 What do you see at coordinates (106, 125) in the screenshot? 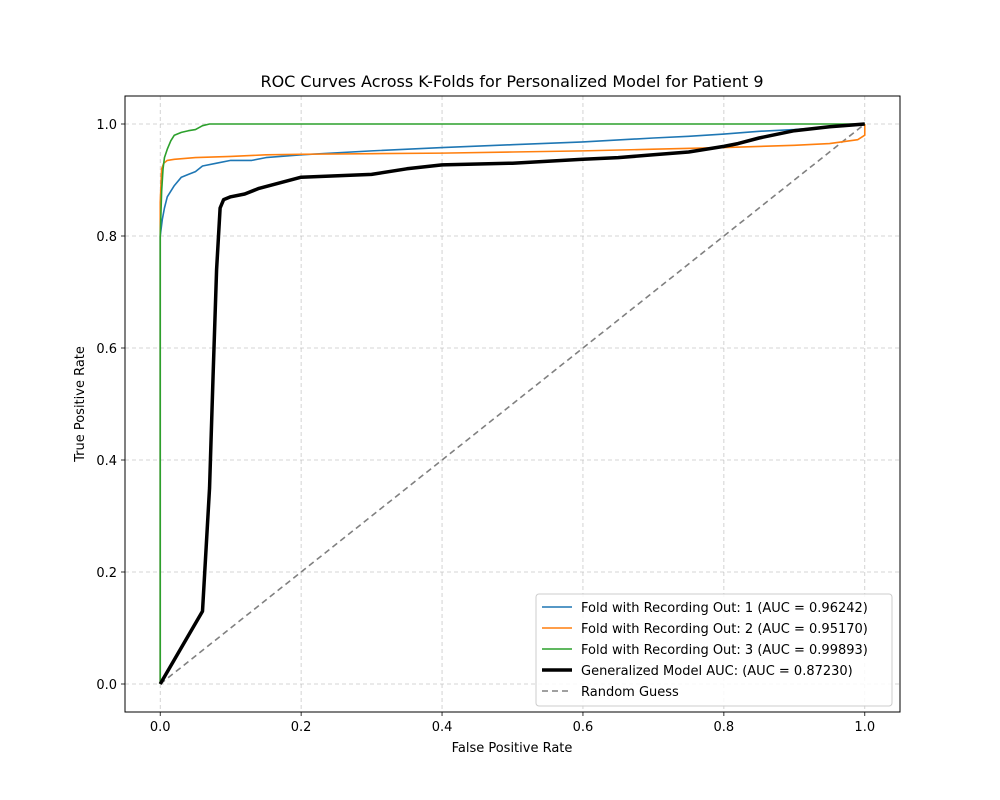
I see `y-tick-label: 1.0` at bounding box center [106, 125].